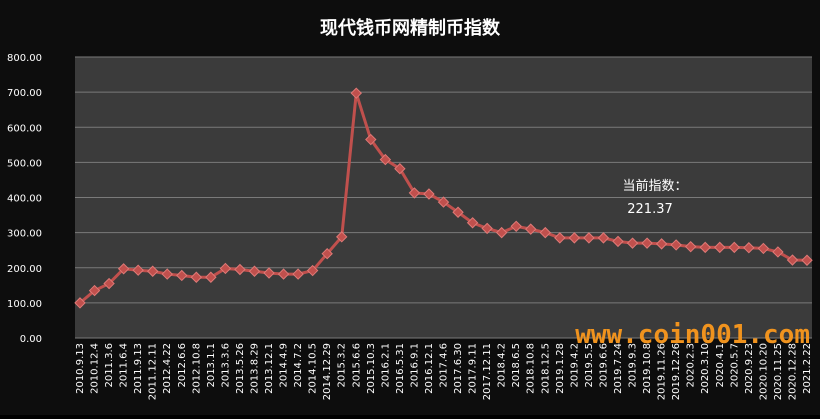  I want to click on x-tick-label: 2017.4.6, so click(444, 365).